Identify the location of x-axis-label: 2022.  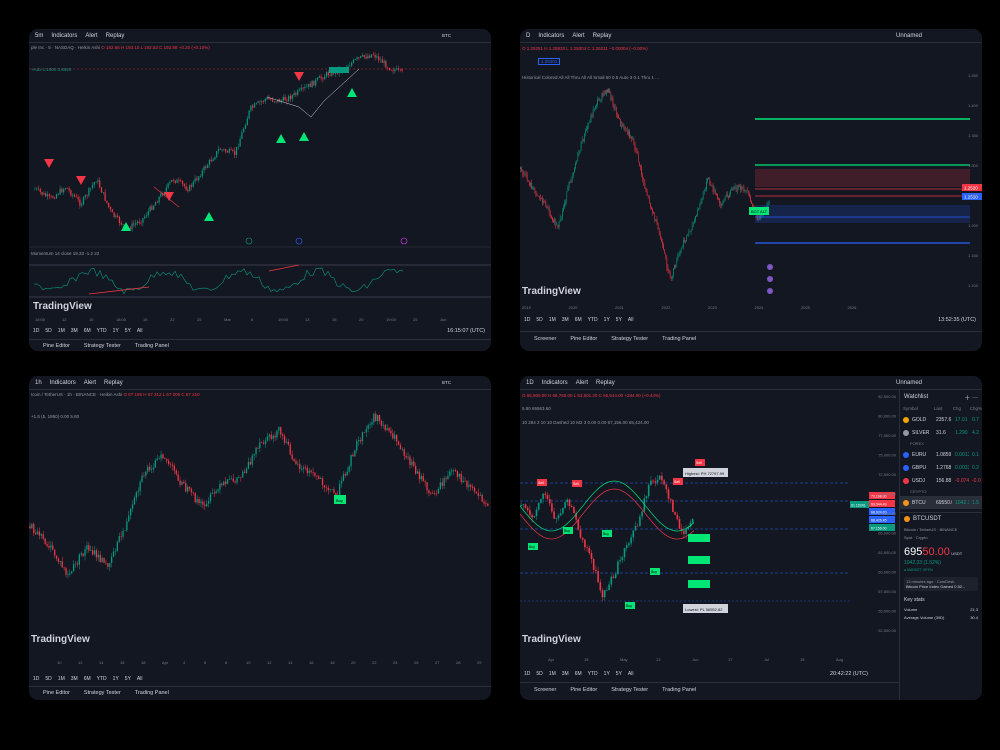
(667, 307).